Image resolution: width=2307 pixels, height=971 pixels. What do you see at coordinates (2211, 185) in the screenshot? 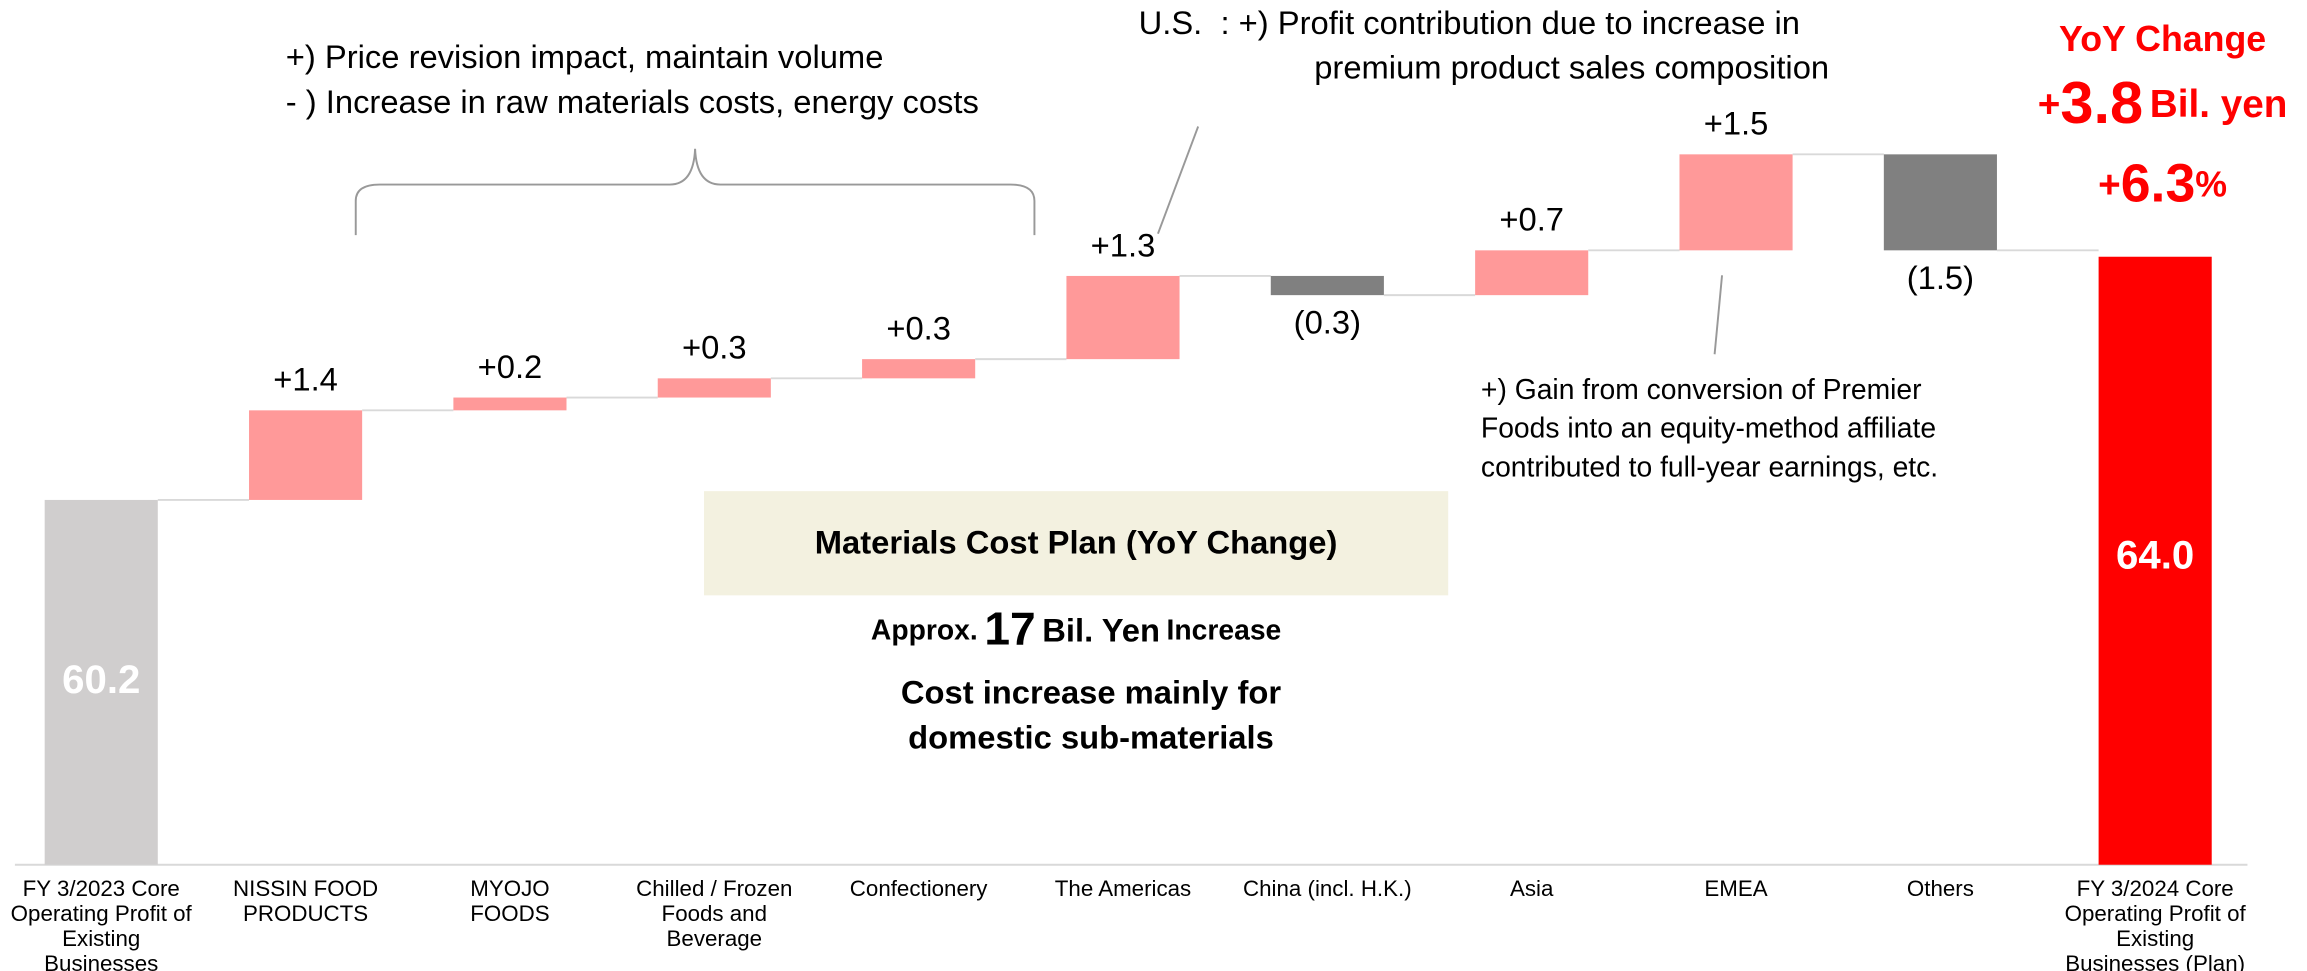
I see `text-part: %` at bounding box center [2211, 185].